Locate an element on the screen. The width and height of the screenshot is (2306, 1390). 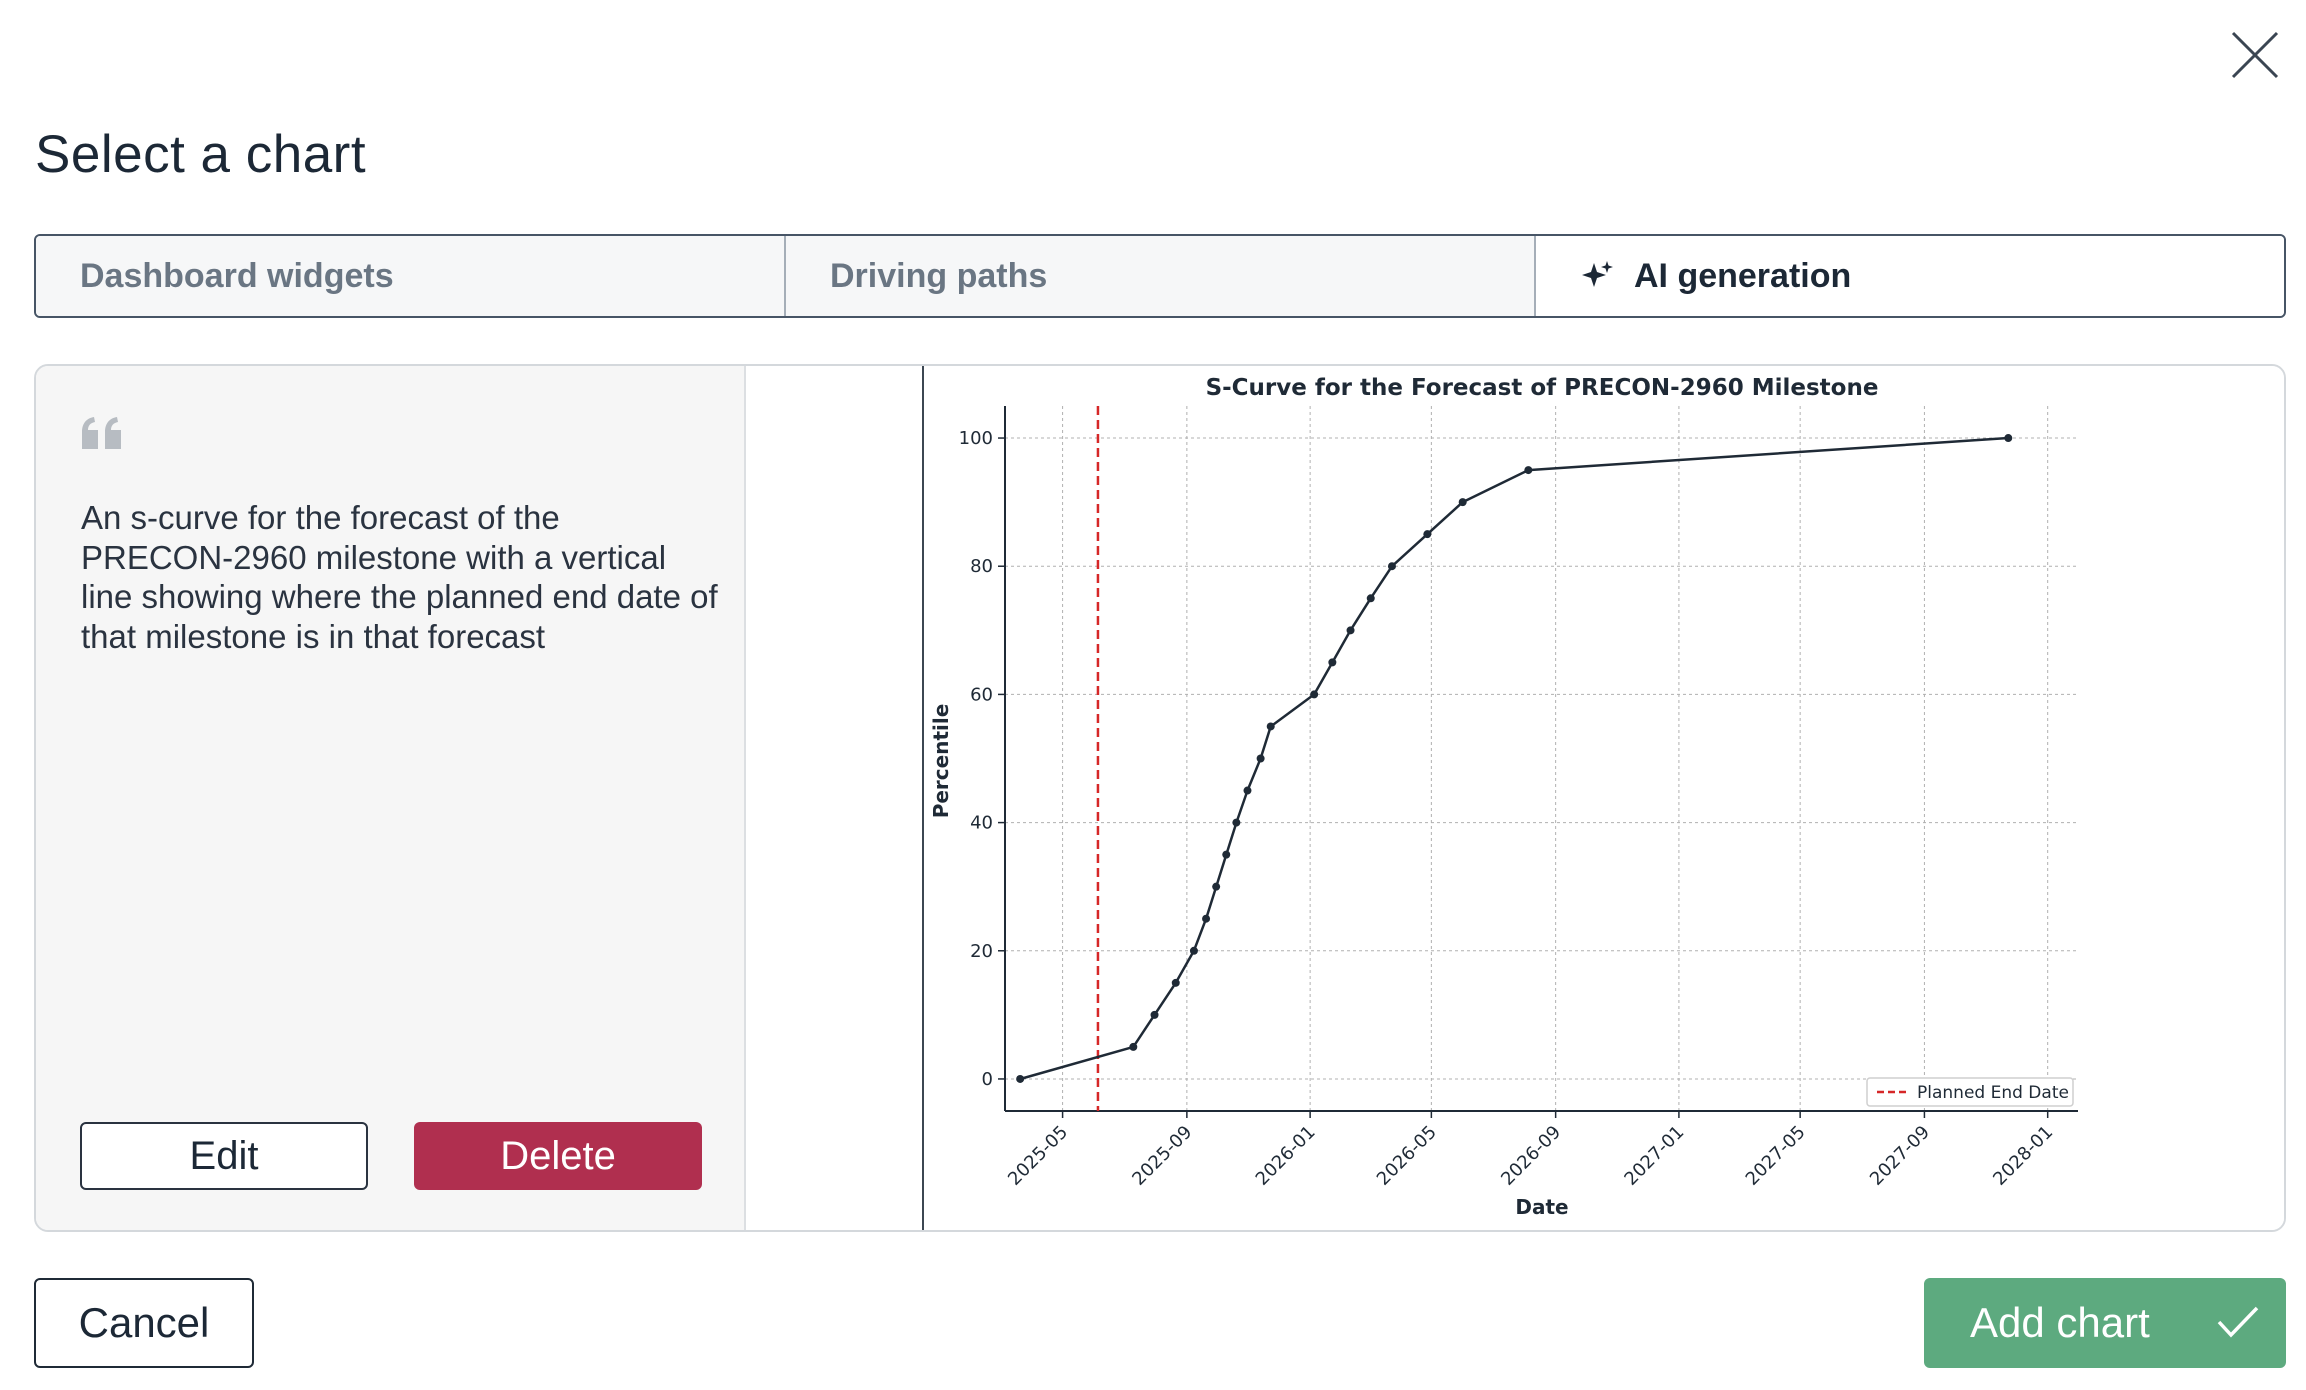
legend-box is located at coordinates (1970, 1092).